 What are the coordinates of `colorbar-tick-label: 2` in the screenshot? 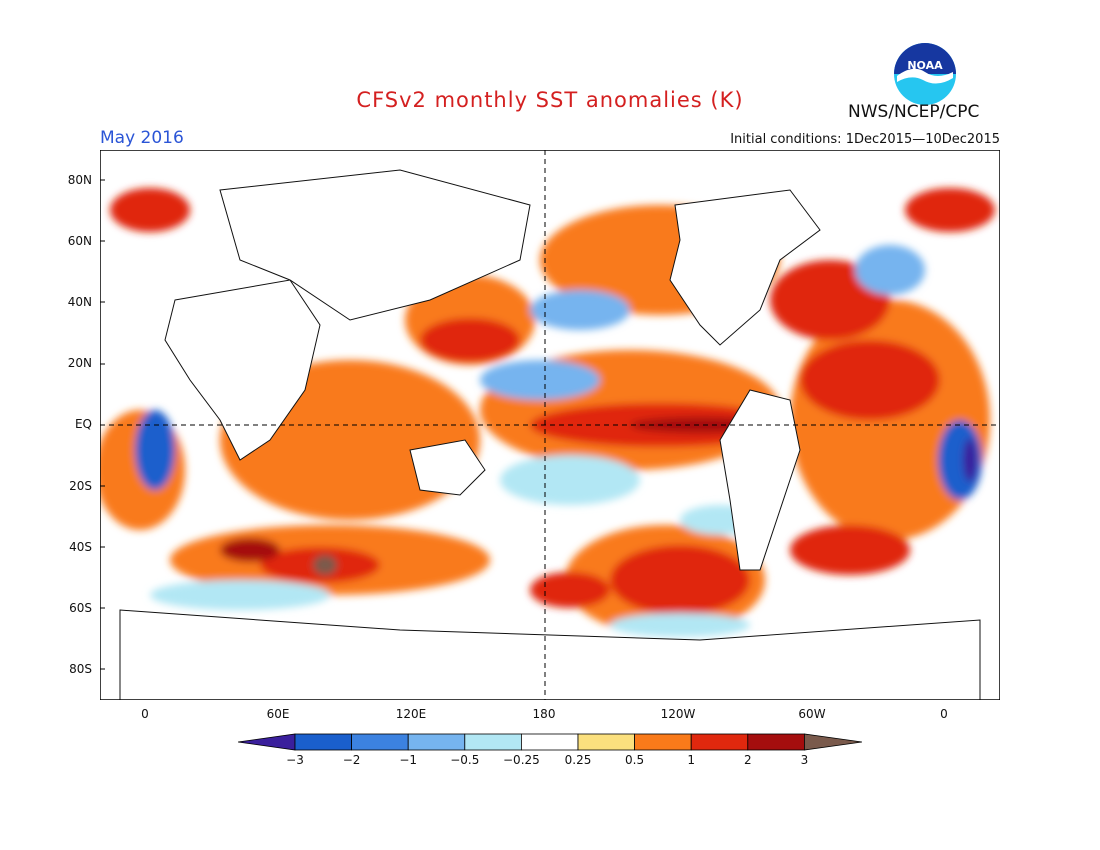 It's located at (747, 760).